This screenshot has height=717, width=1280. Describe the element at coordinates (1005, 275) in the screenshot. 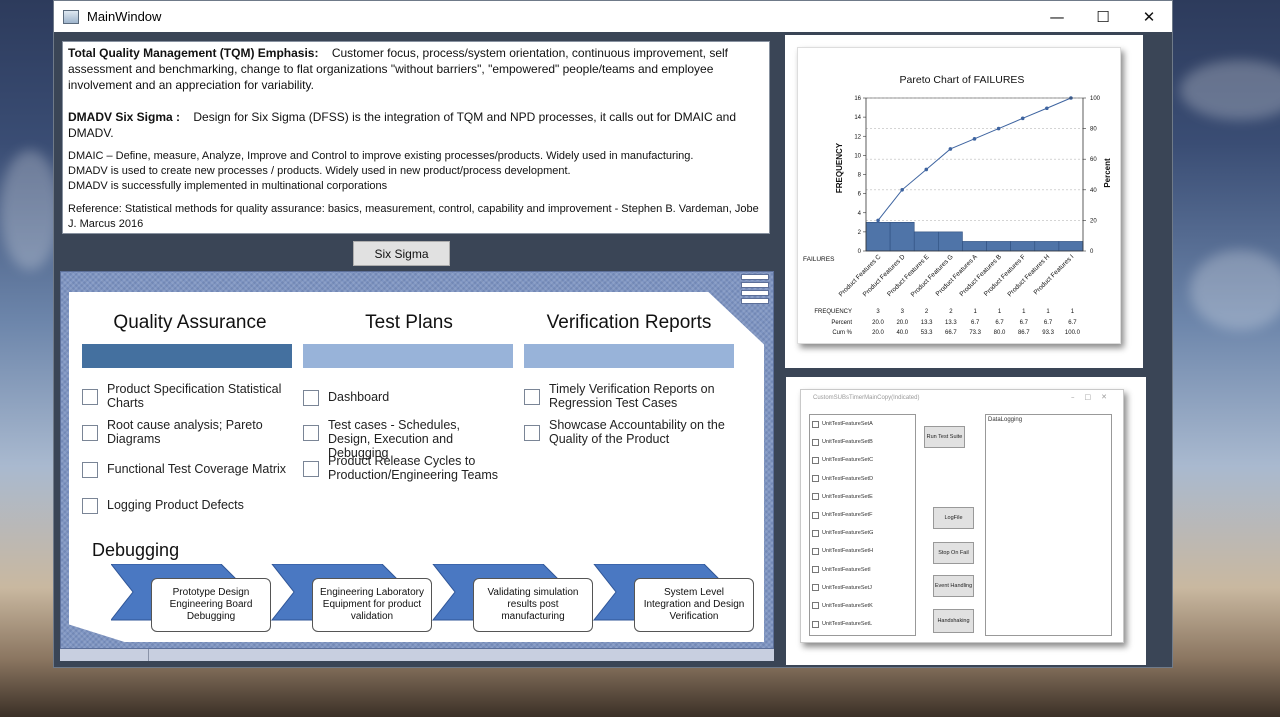

I see `x-tick-label: Product Features F` at that location.